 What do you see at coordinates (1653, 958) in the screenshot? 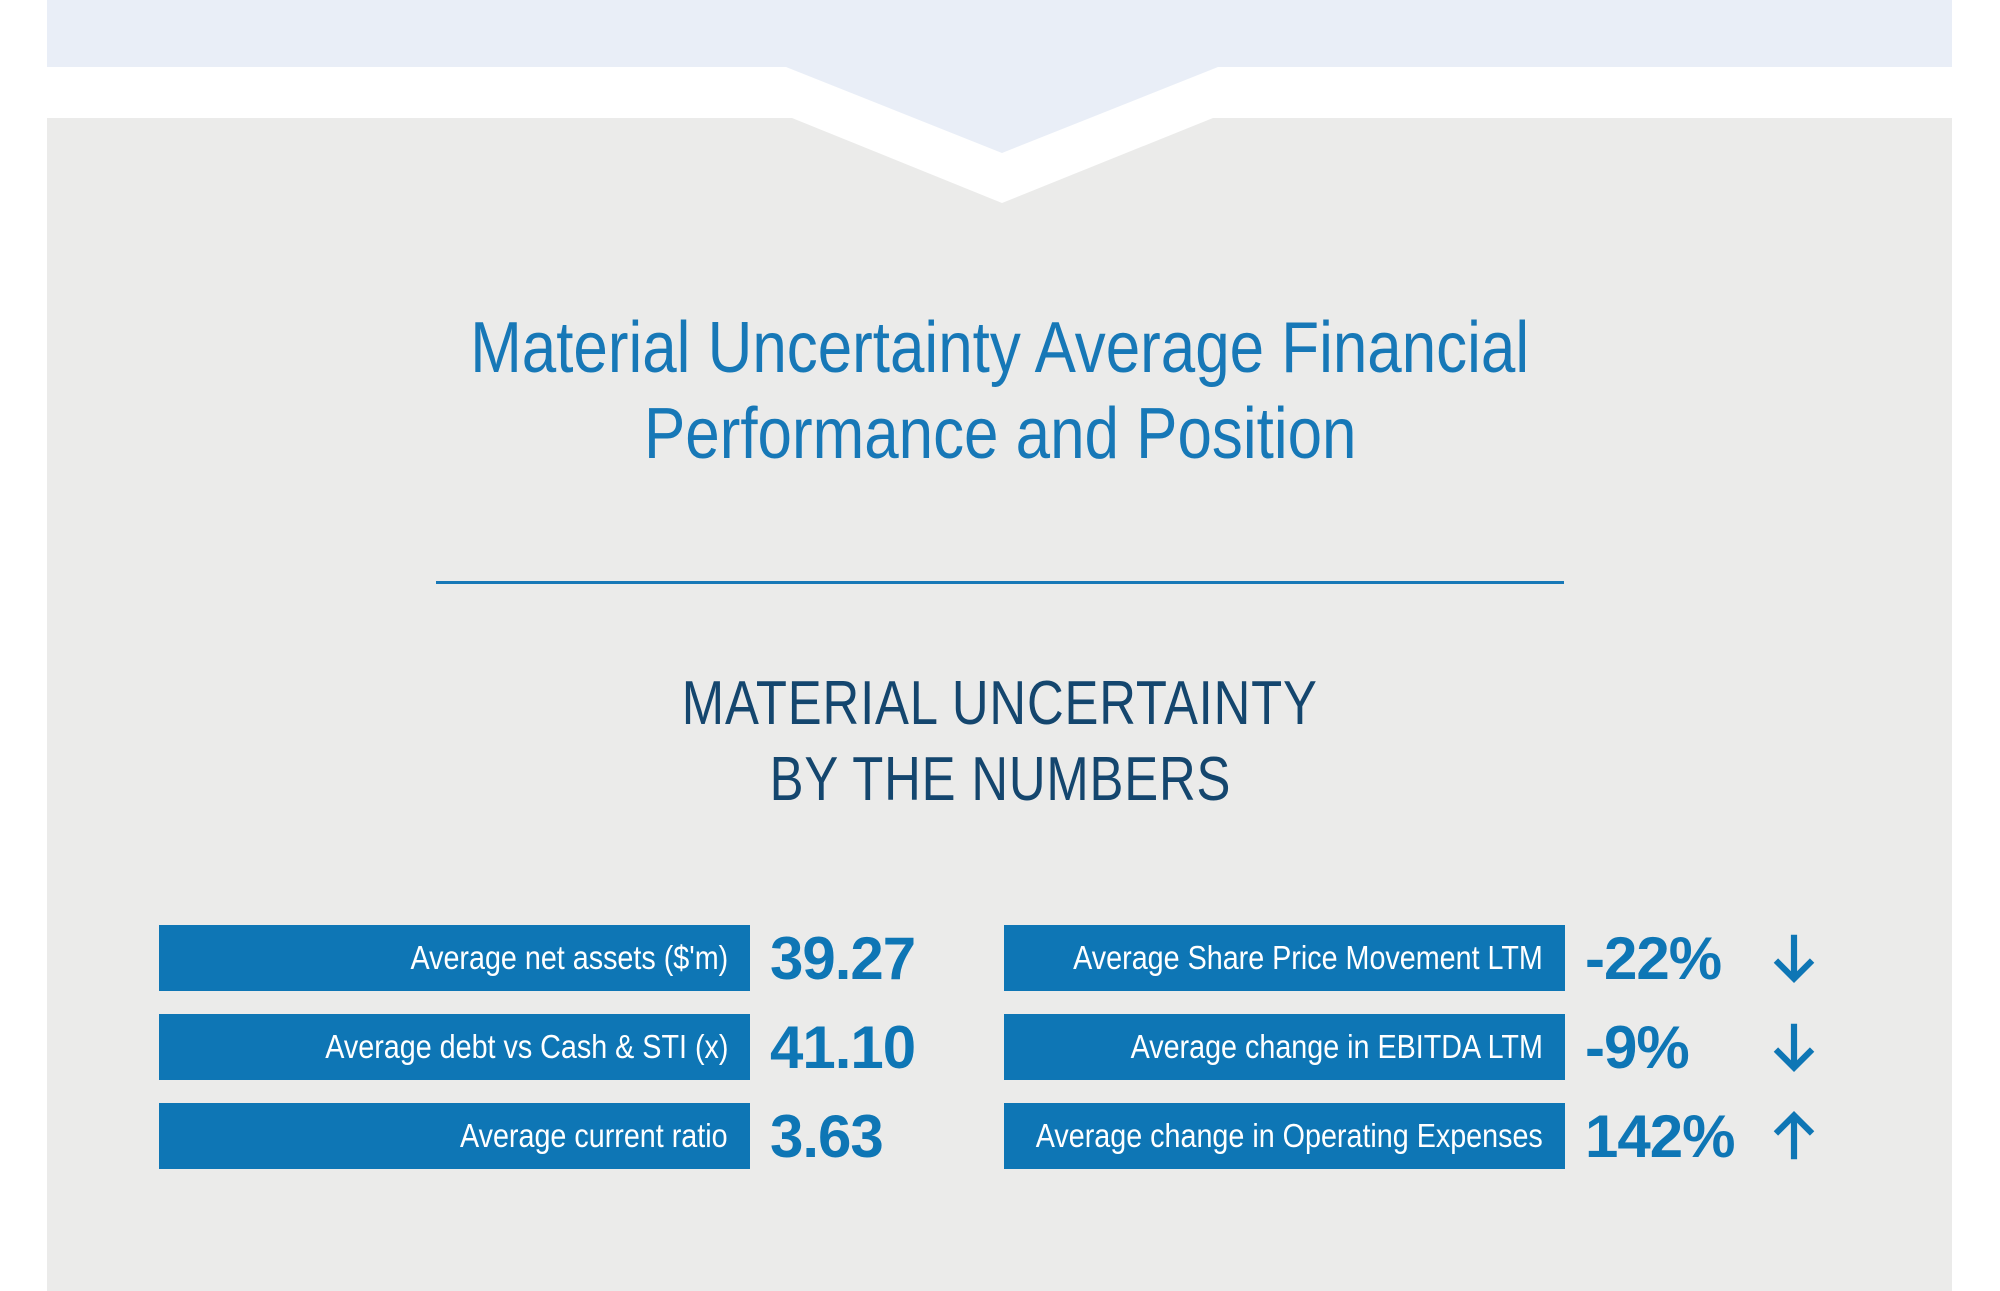
I see `stat-value: -22%` at bounding box center [1653, 958].